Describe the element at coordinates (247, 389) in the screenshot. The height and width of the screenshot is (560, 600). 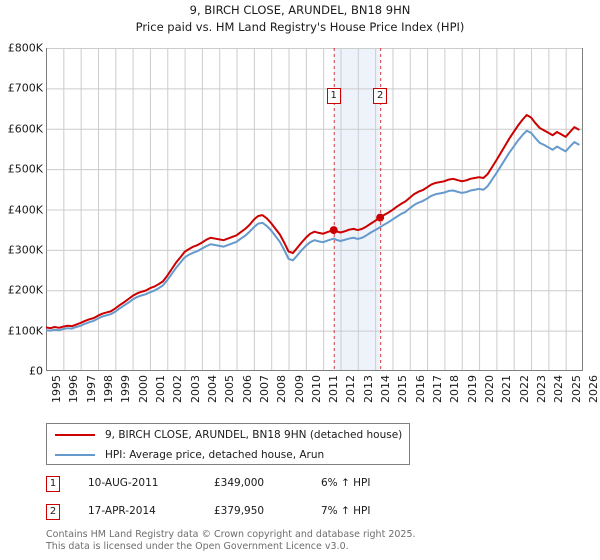
I see `x-axis-tick-label: 2006` at that location.